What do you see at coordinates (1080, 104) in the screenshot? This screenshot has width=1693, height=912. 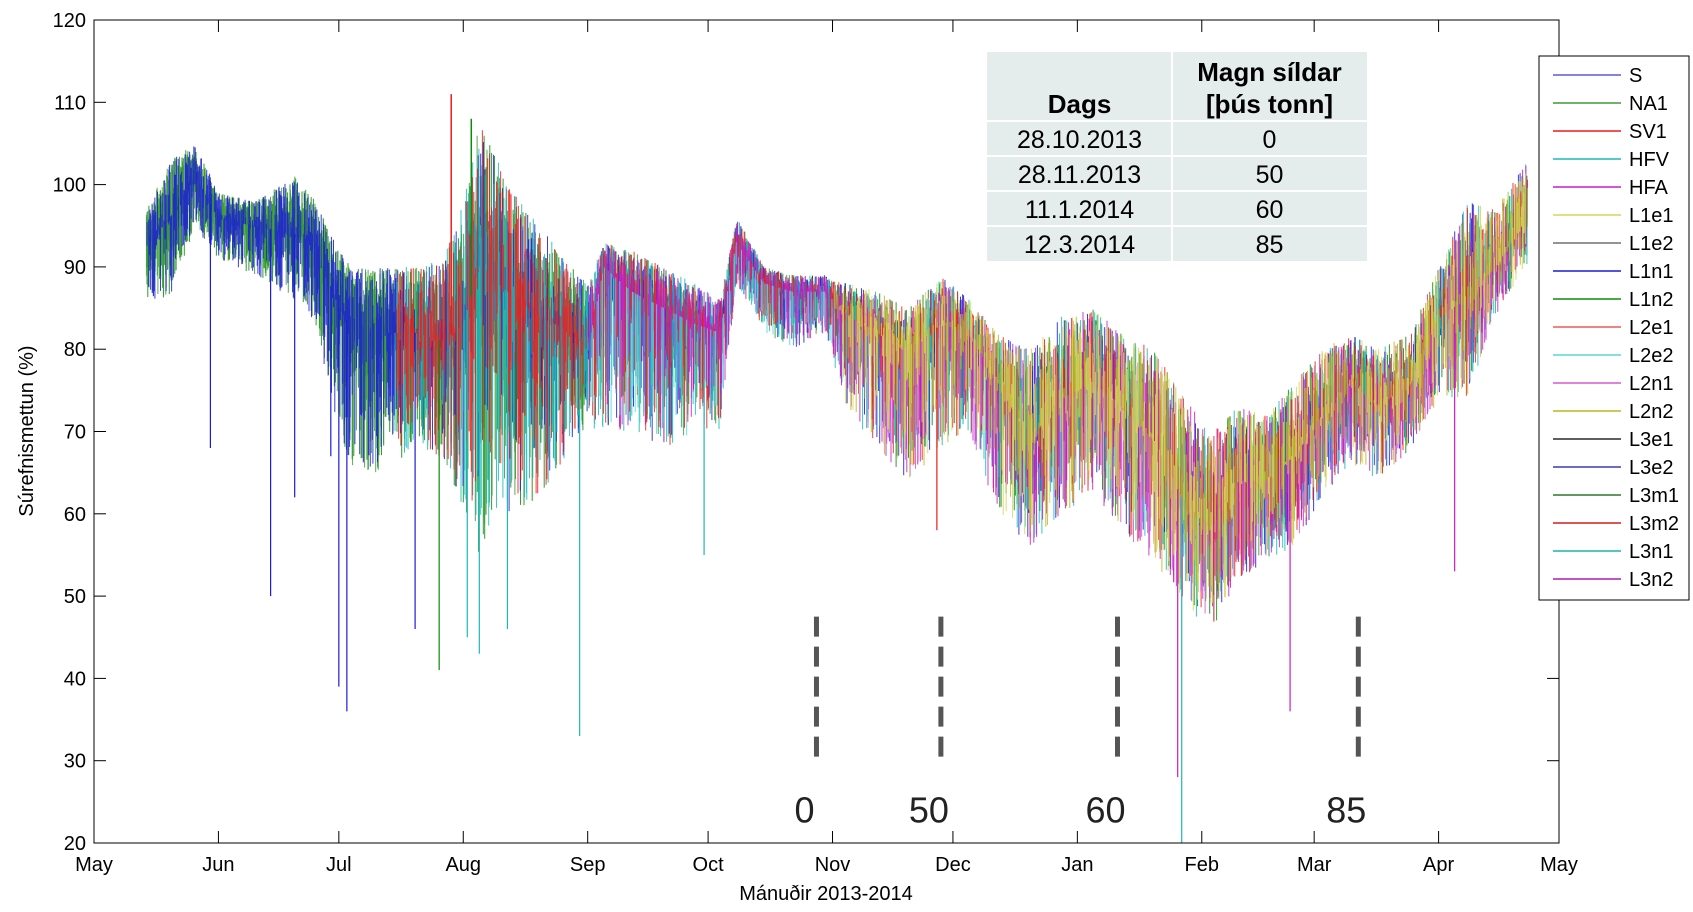 I see `table-header-date: Dags` at bounding box center [1080, 104].